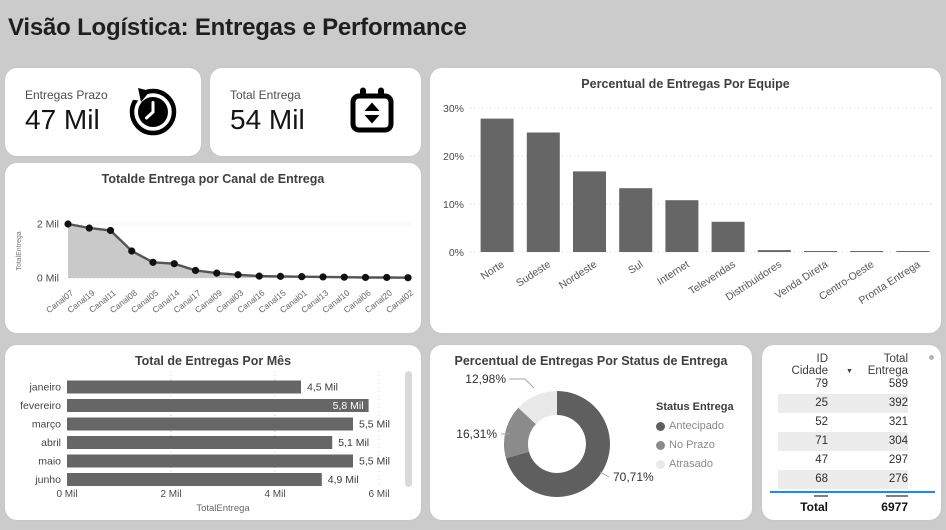 This screenshot has height=530, width=946. Describe the element at coordinates (66, 95) in the screenshot. I see `kpi-label: Entregas Prazo` at that location.